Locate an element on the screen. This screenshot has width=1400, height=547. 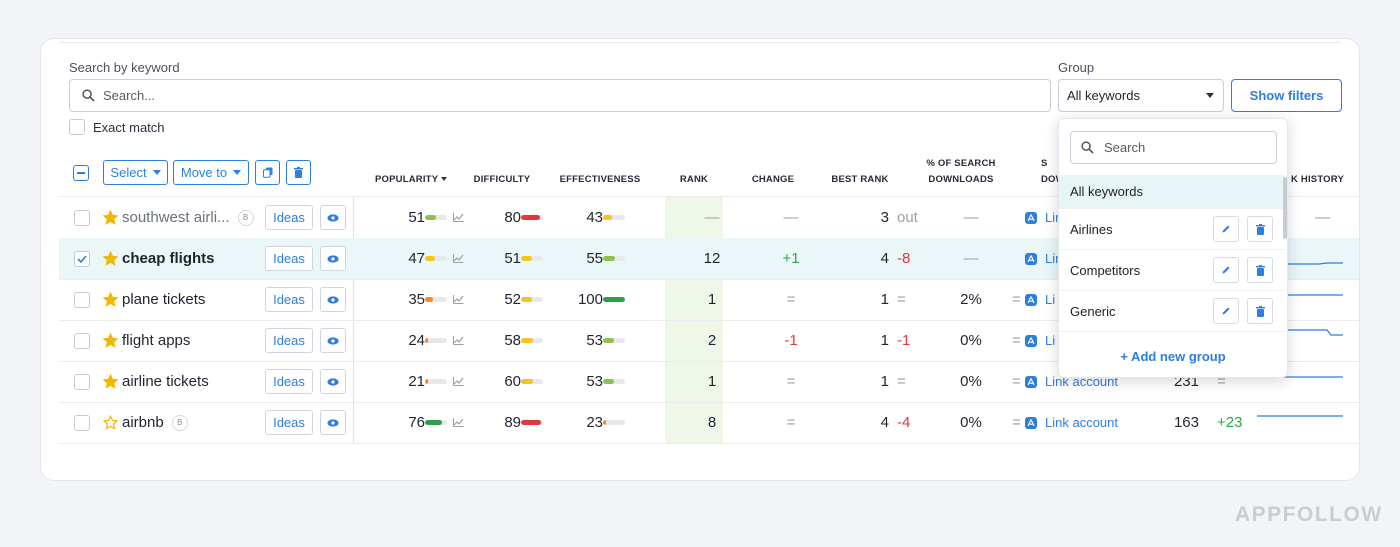
column-change: CHANGE is located at coordinates (773, 179).